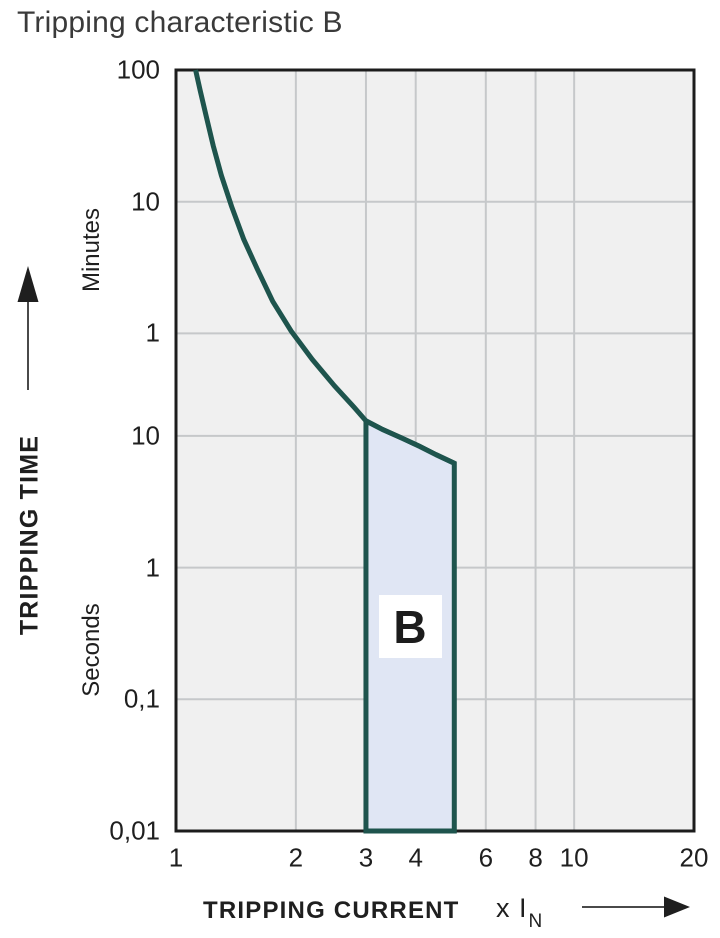 This screenshot has height=938, width=720. What do you see at coordinates (536, 922) in the screenshot?
I see `unit-subscript: N` at bounding box center [536, 922].